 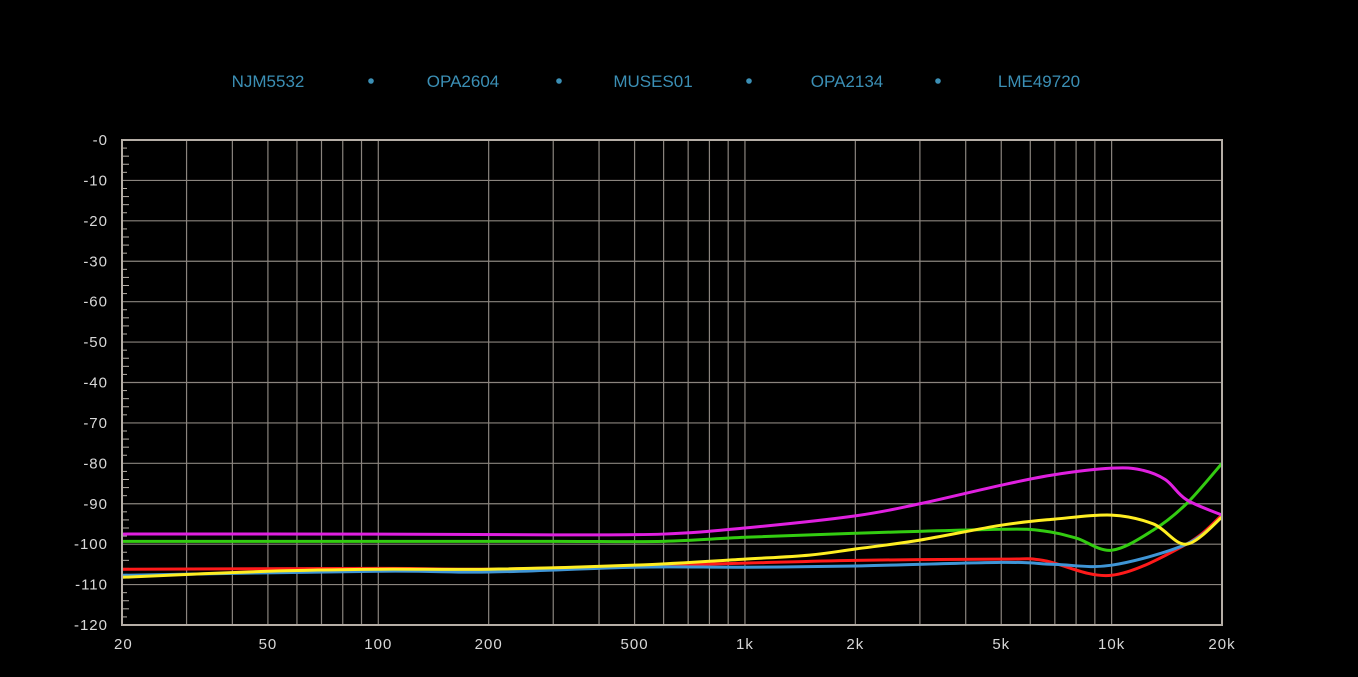 I want to click on x-tick-label: 200, so click(x=489, y=644).